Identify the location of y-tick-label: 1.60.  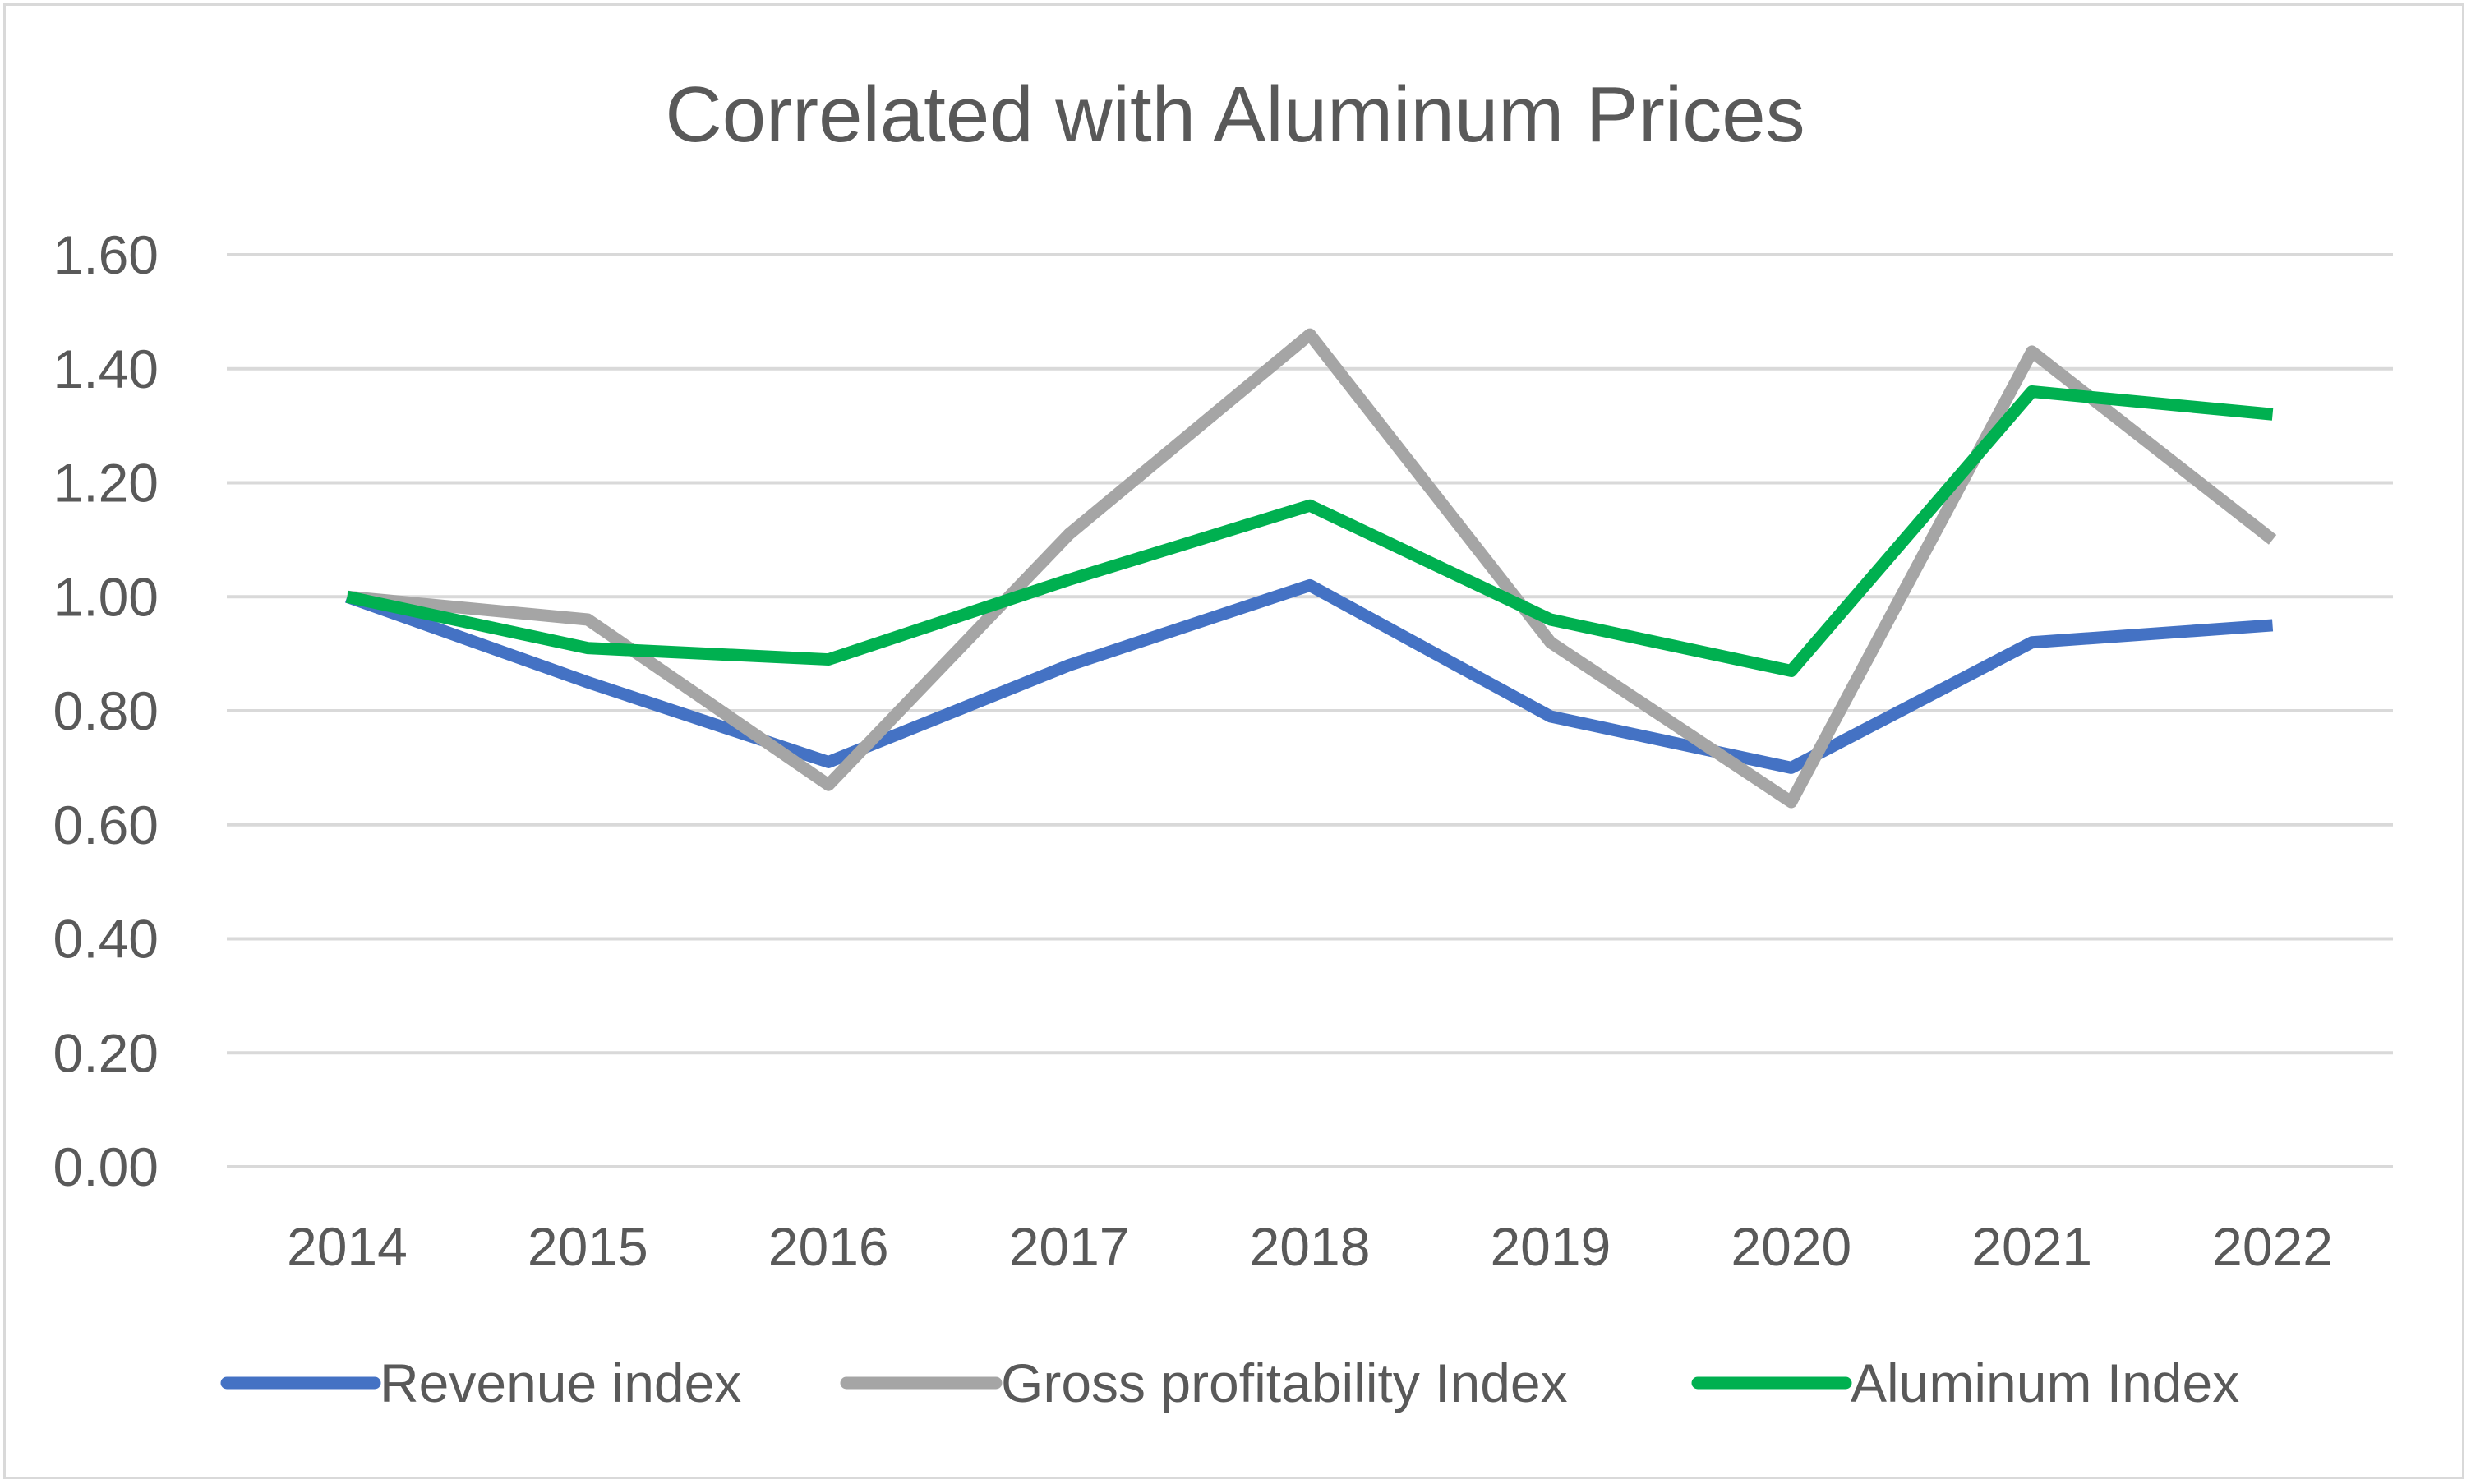
(106, 254).